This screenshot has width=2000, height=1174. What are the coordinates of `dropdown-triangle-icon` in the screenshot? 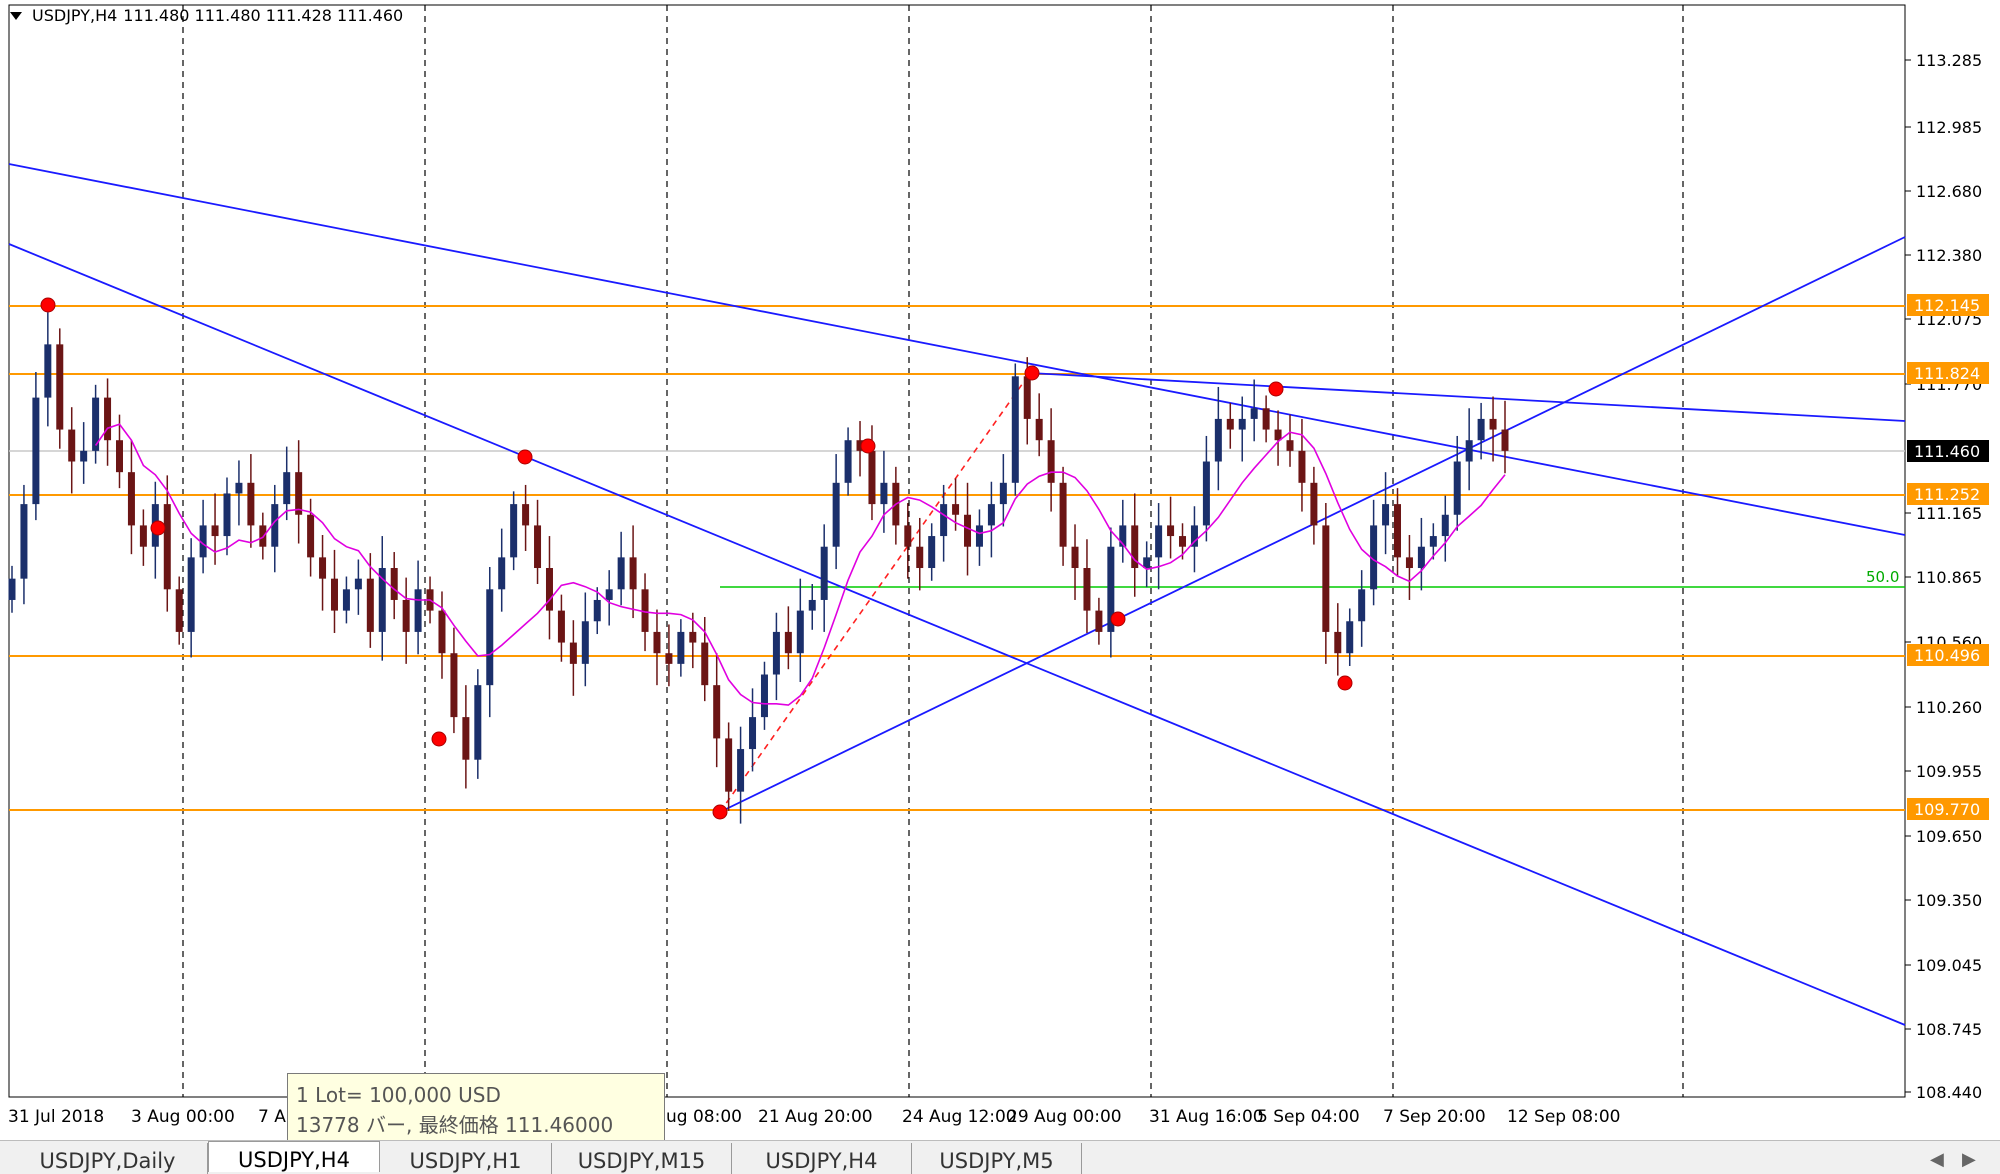 It's located at (16, 15).